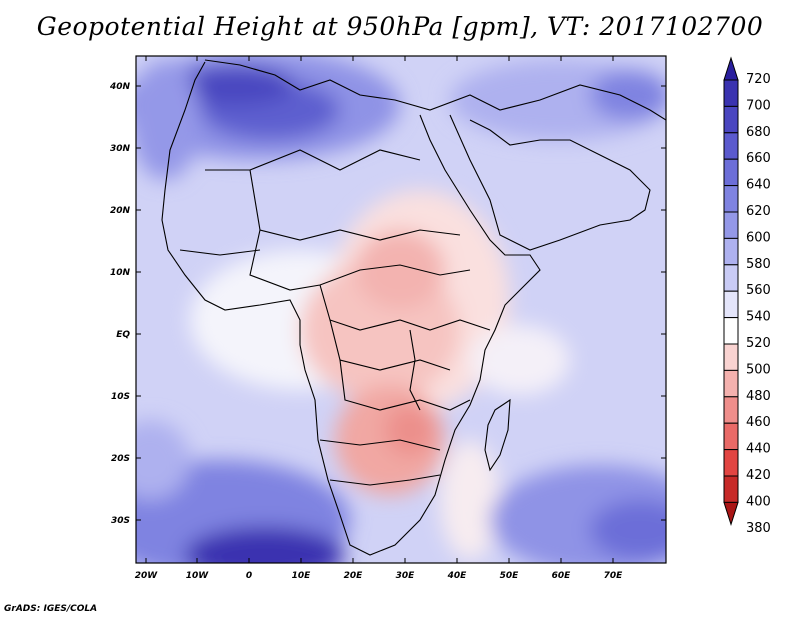  Describe the element at coordinates (731, 514) in the screenshot. I see `colorbar-arrow-bottom` at that location.